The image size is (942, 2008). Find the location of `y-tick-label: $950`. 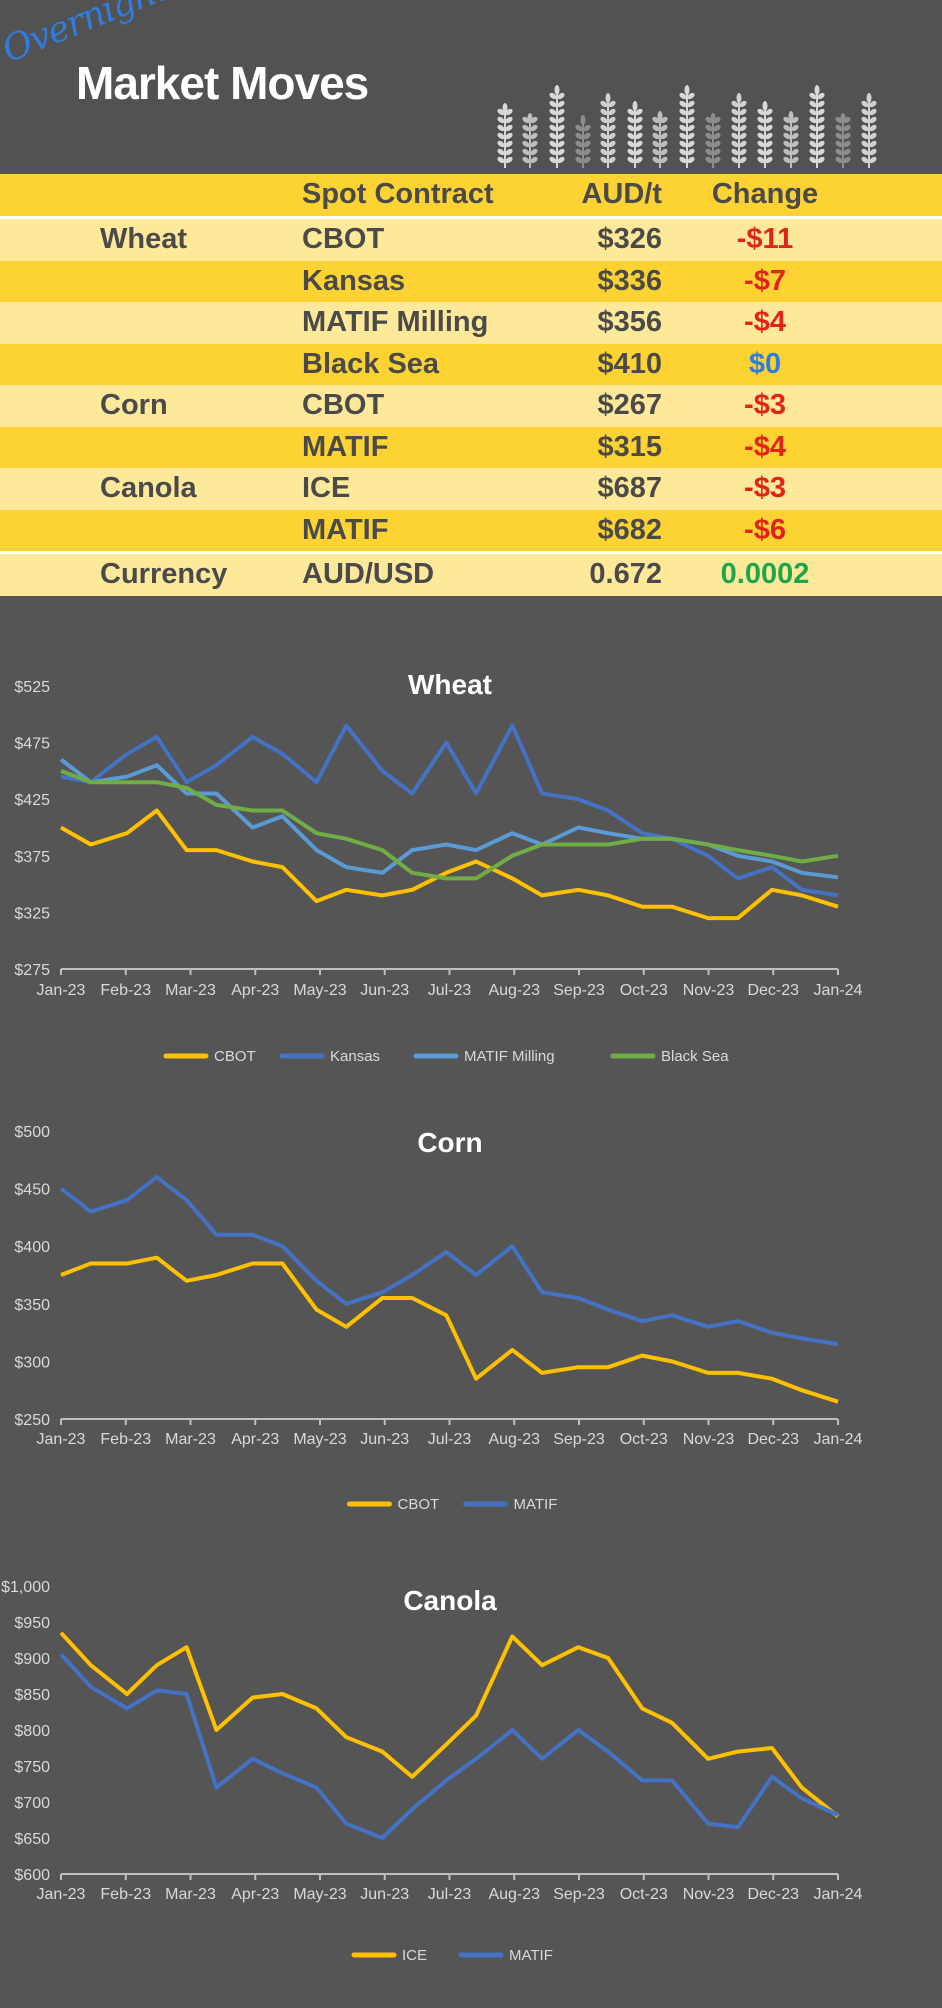

y-tick-label: $950 is located at coordinates (32, 1623).